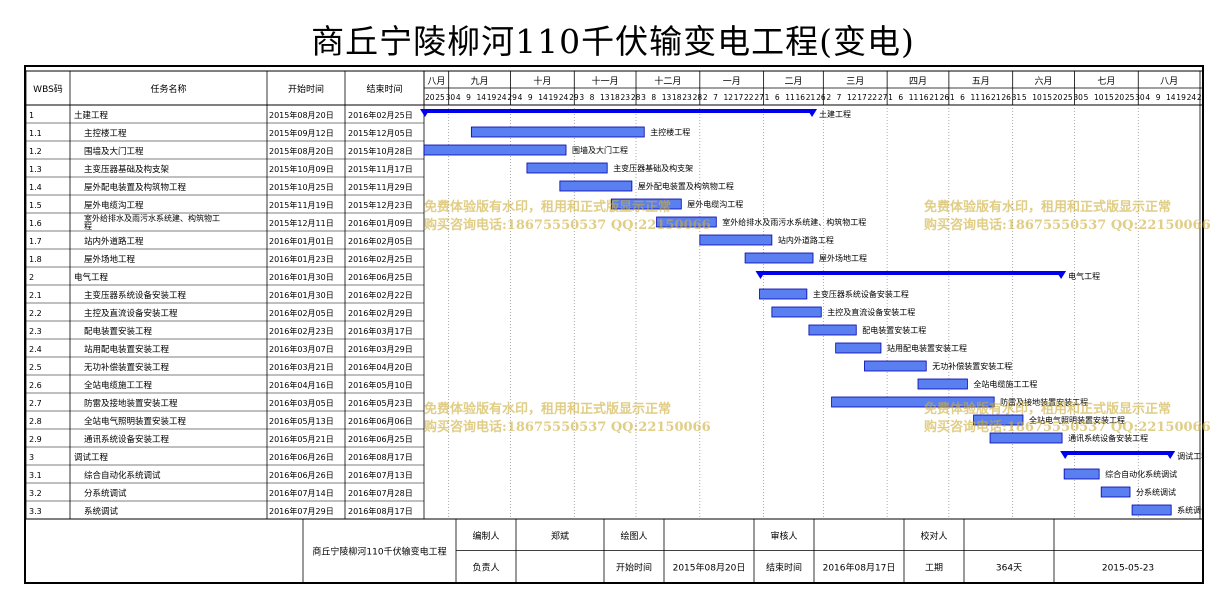  Describe the element at coordinates (933, 536) in the screenshot. I see `footer-checker-label: 校对人` at that location.